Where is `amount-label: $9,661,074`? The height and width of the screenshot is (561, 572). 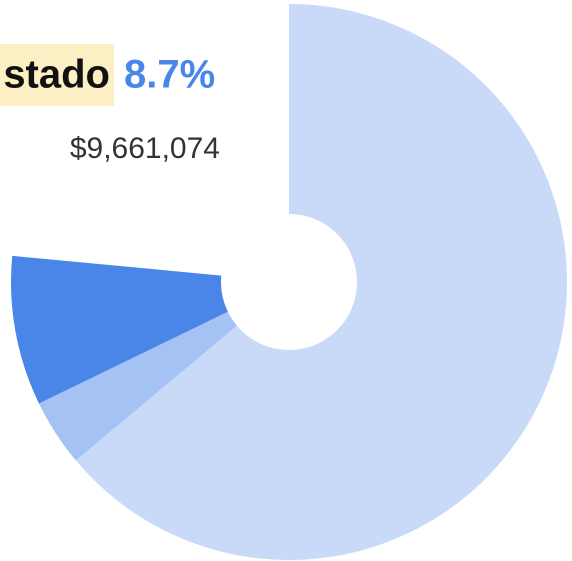
amount-label: $9,661,074 is located at coordinates (145, 148).